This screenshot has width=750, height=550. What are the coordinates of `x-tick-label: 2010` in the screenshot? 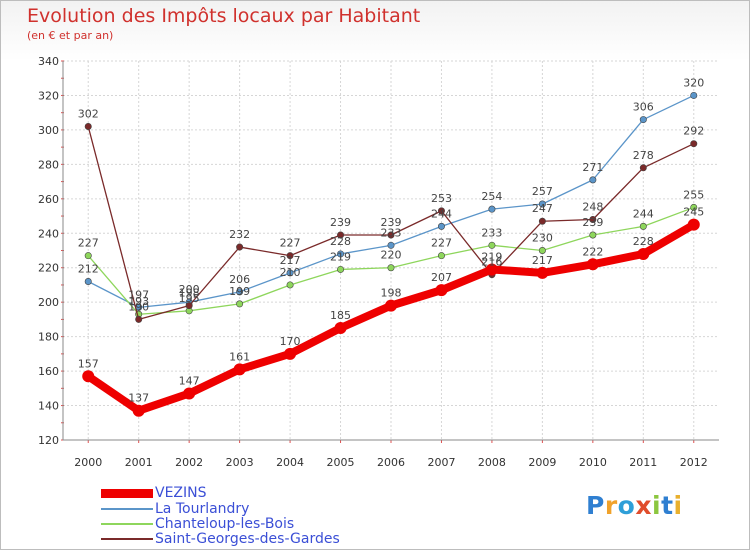 It's located at (593, 462).